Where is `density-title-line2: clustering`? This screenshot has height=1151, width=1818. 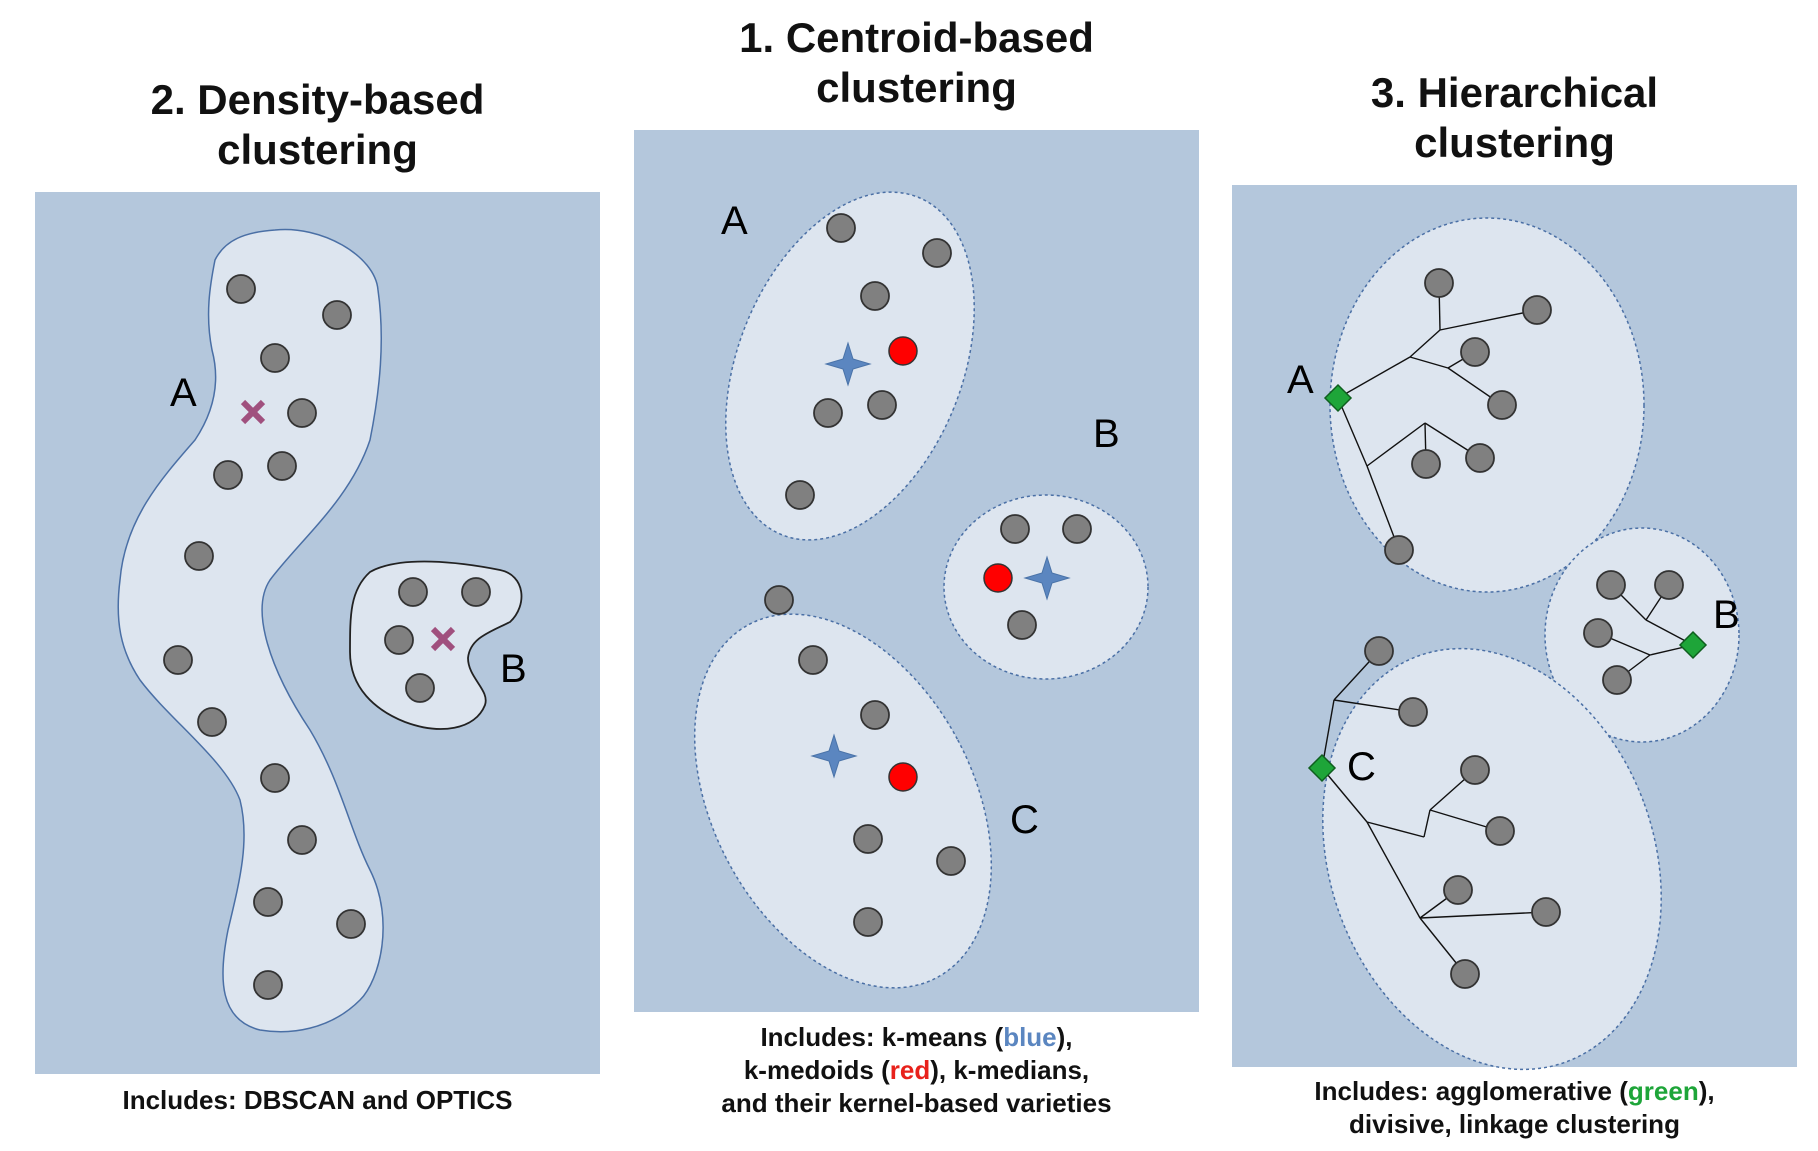
density-title-line2: clustering is located at coordinates (317, 149).